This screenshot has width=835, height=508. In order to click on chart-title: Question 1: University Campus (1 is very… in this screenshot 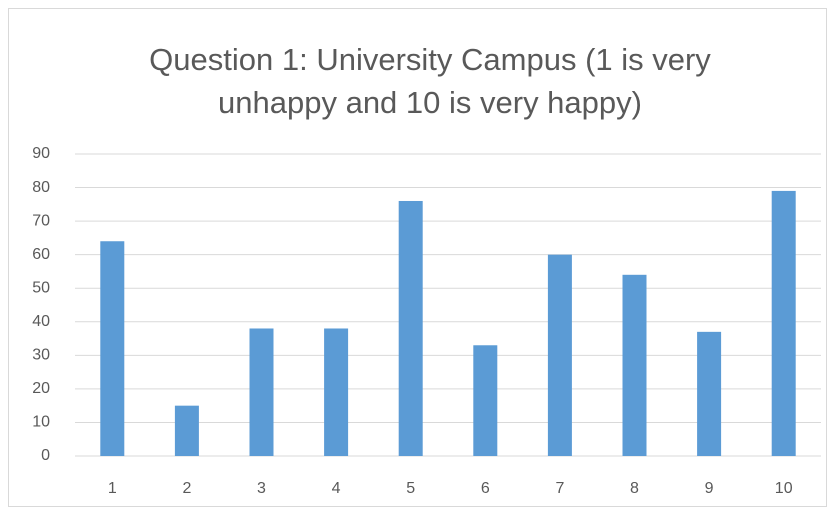, I will do `click(430, 81)`.